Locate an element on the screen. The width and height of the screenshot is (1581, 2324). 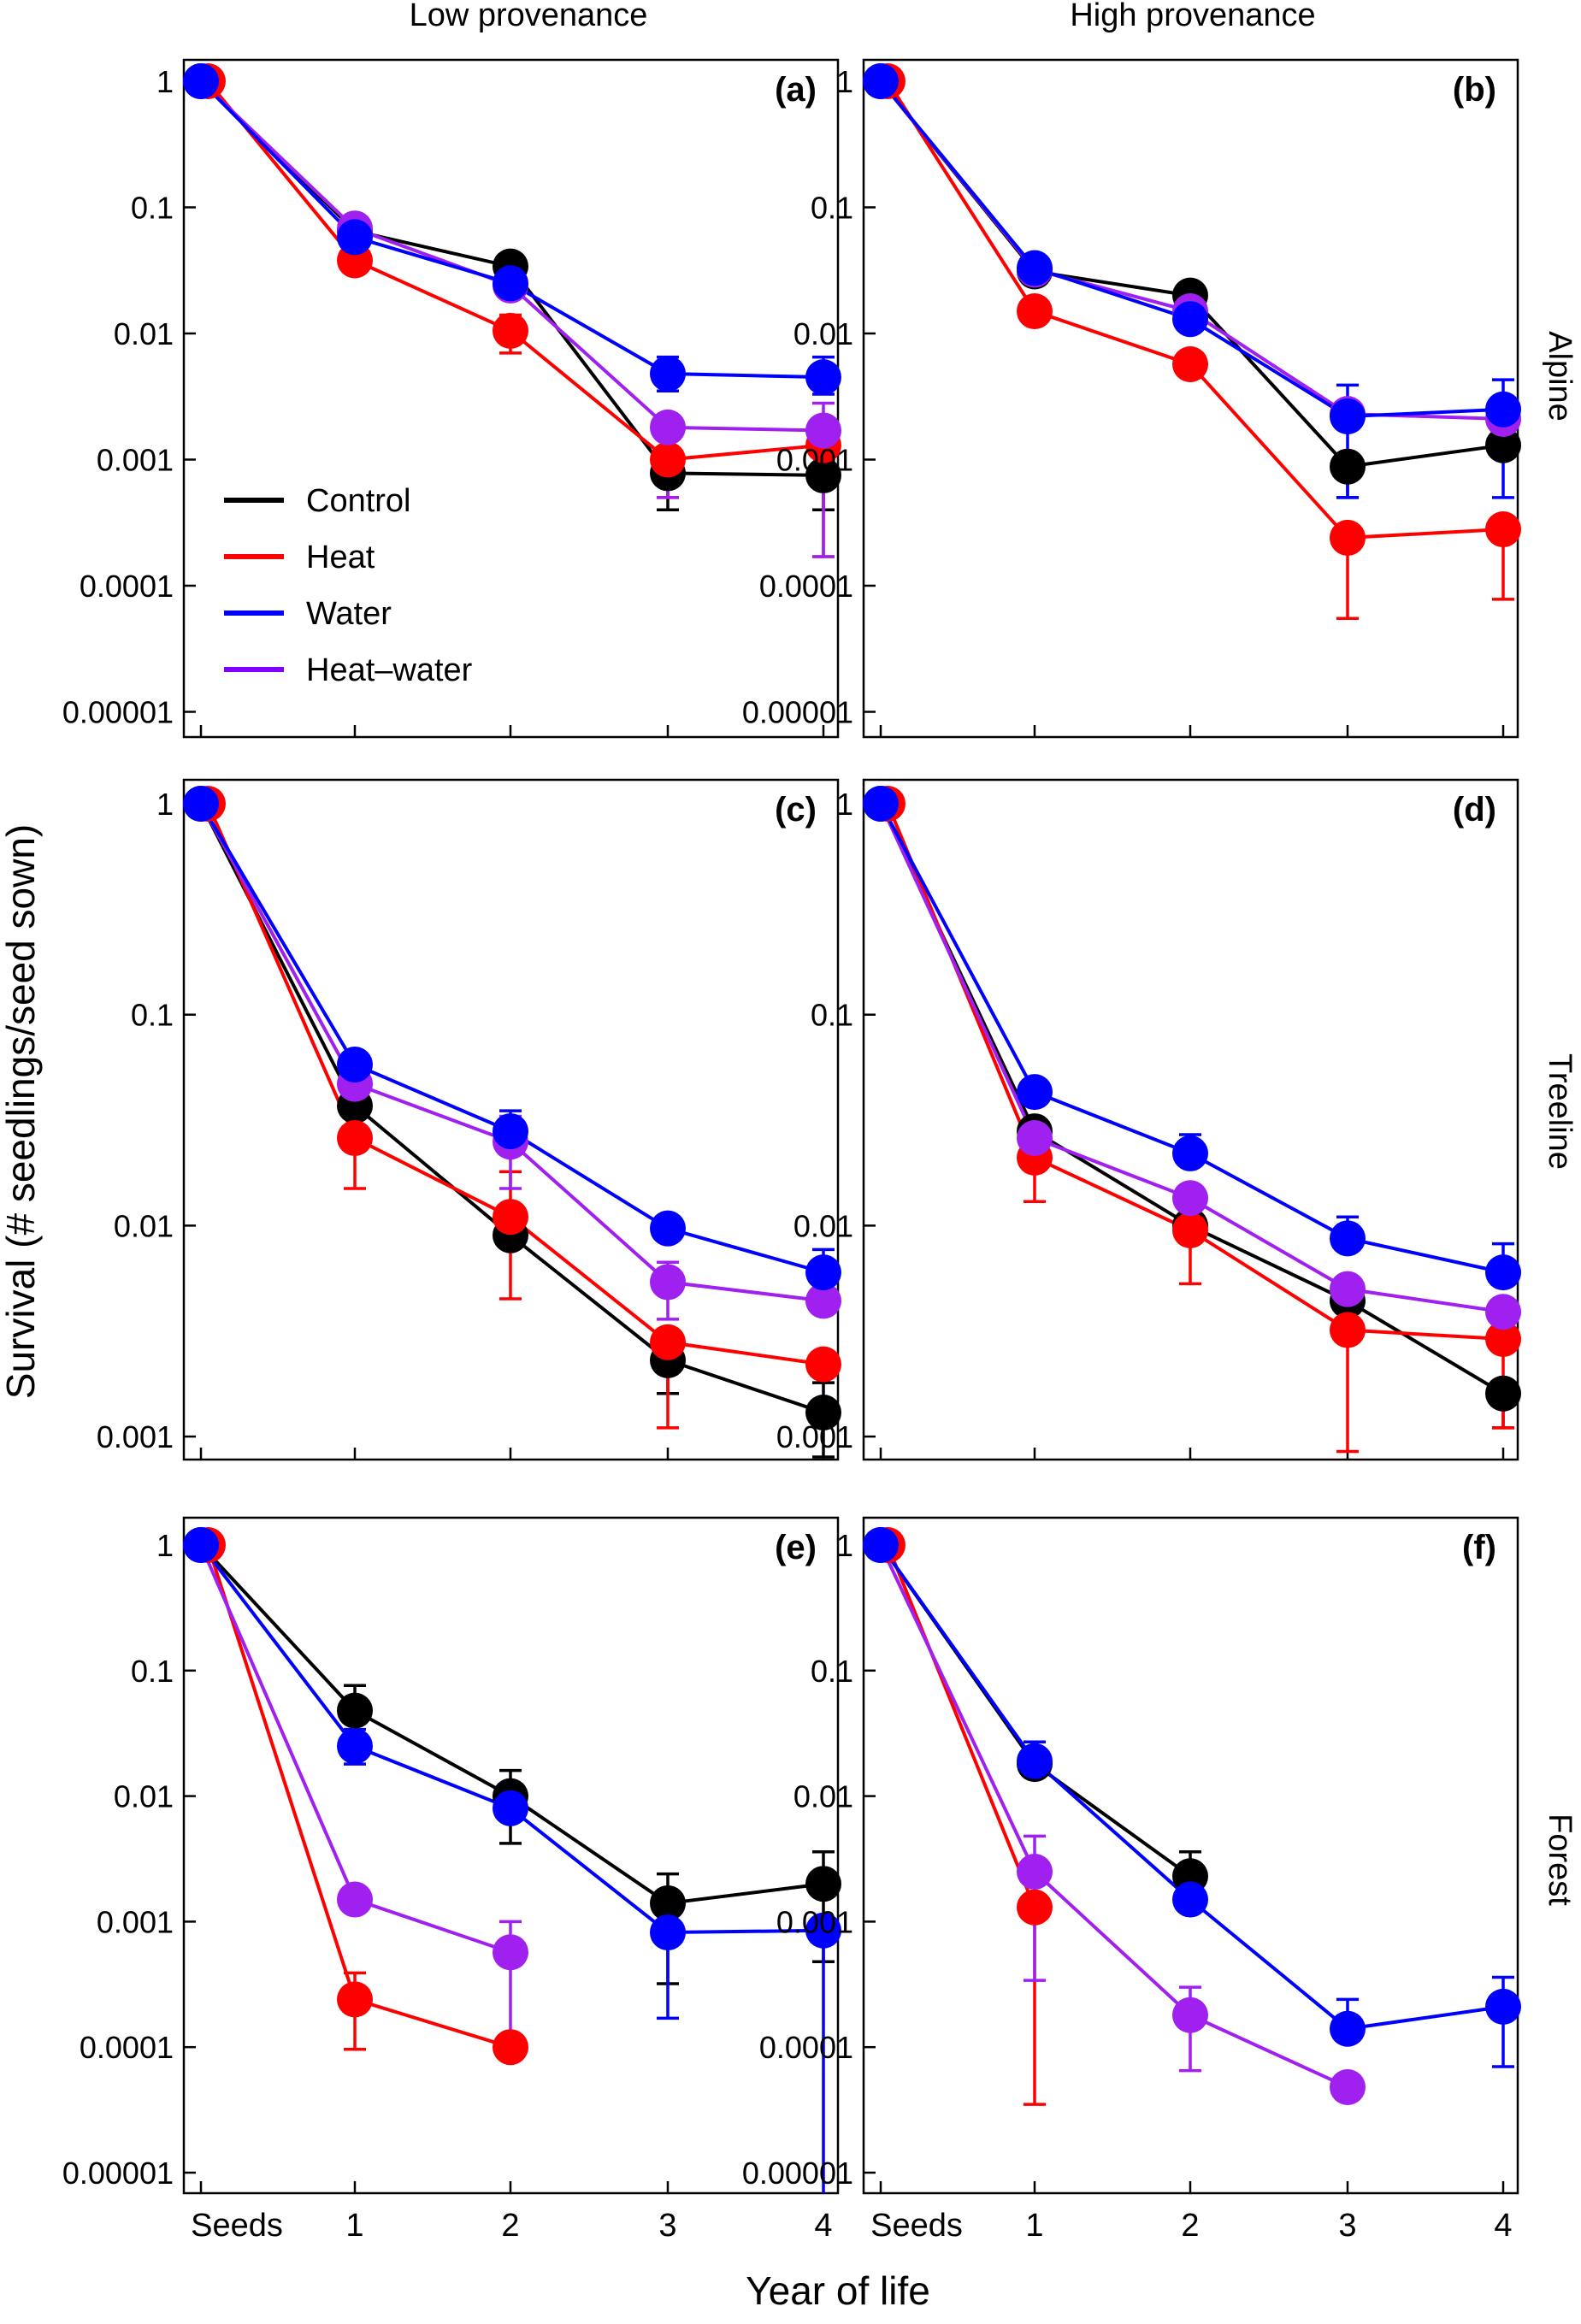
row-title-treeline: Treeline is located at coordinates (1560, 1111).